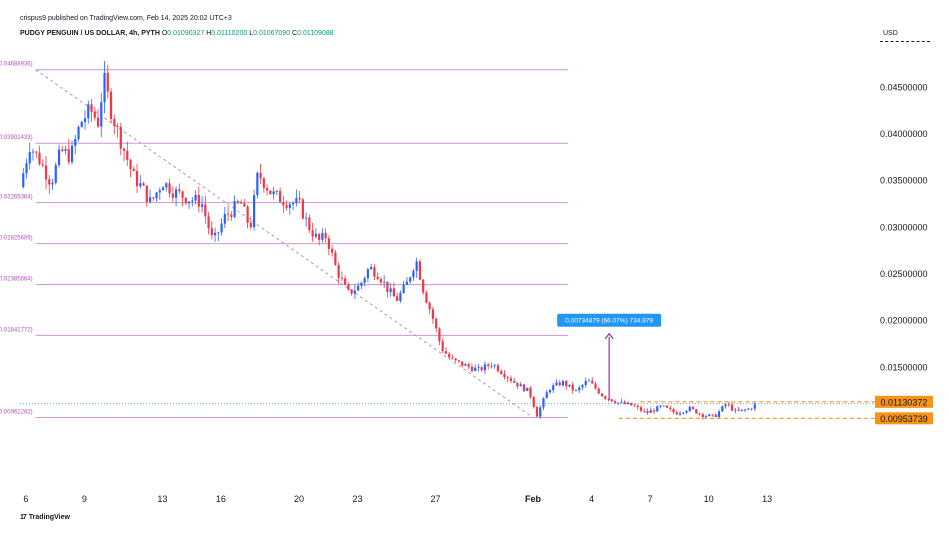 The width and height of the screenshot is (949, 537). I want to click on price-tag-label: 0.01130372, so click(904, 402).